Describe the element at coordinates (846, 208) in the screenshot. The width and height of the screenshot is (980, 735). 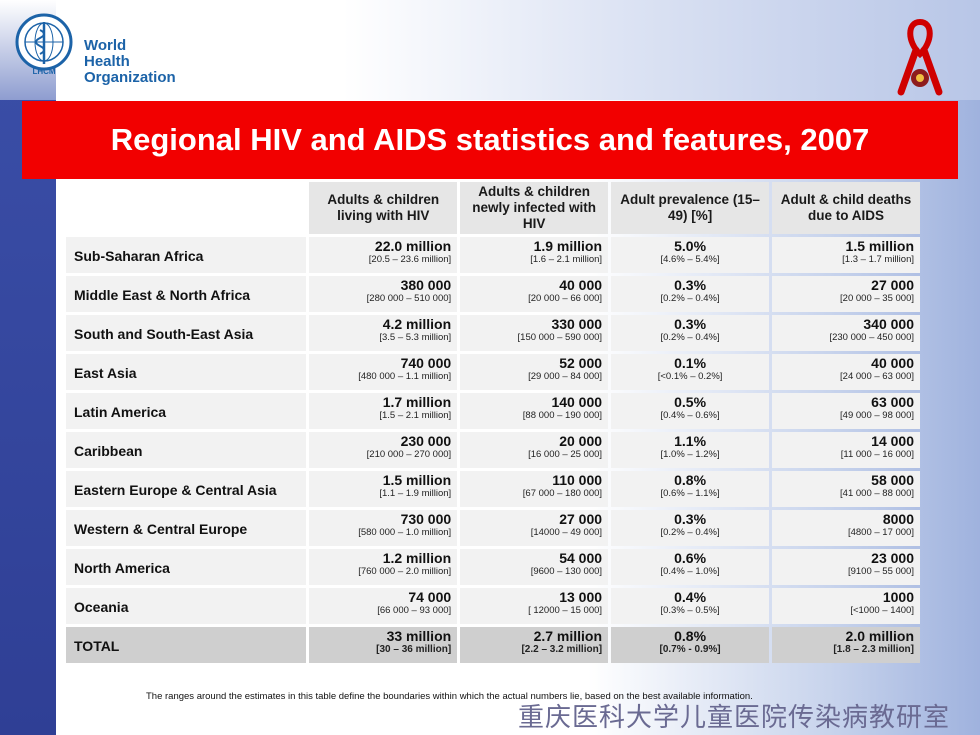
I see `column-header: Adult & child deaths due to AIDS` at that location.